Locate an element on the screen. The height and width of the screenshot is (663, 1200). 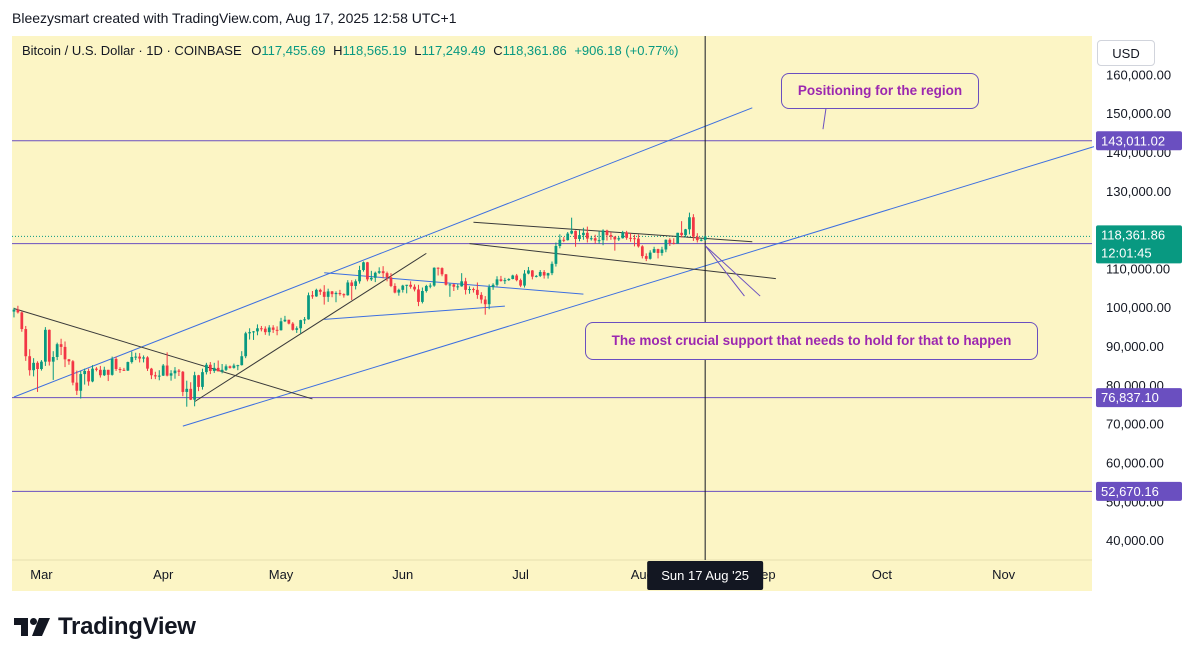
y-tick-label: 110,000.00 is located at coordinates (1138, 268).